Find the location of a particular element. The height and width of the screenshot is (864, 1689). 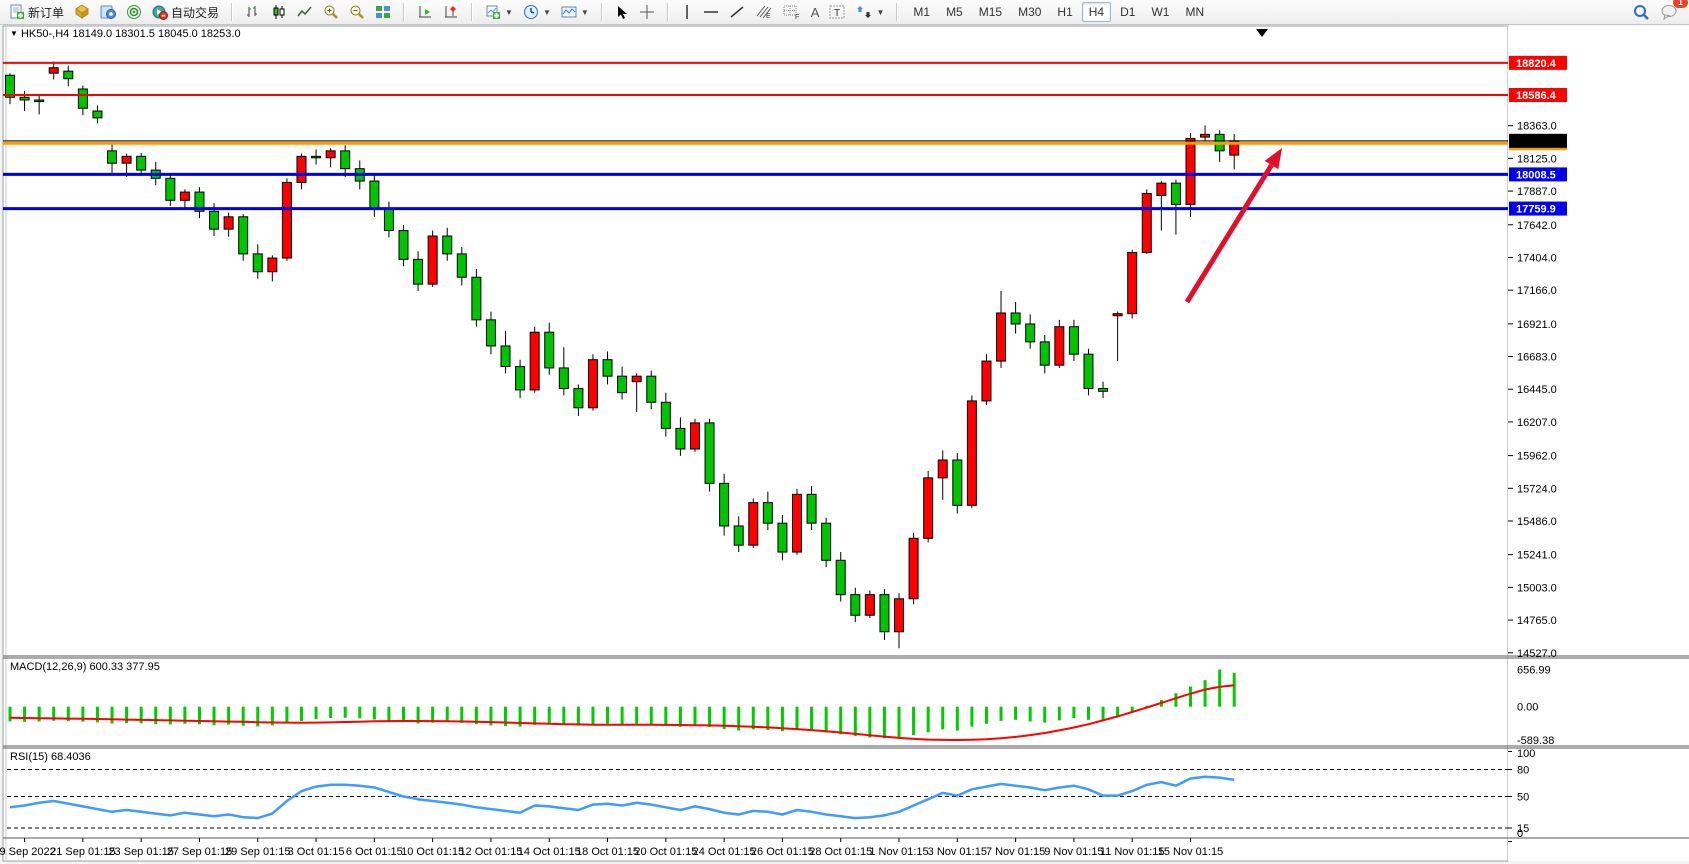

label-tool-button: T is located at coordinates (837, 12).